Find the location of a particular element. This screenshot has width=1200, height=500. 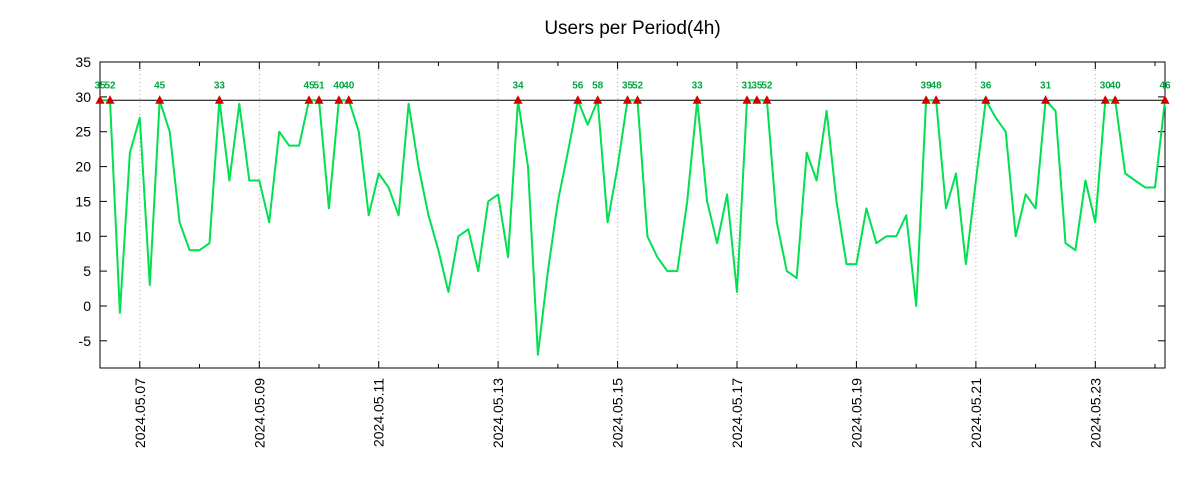

peak-value-label: 30 is located at coordinates (1106, 85).